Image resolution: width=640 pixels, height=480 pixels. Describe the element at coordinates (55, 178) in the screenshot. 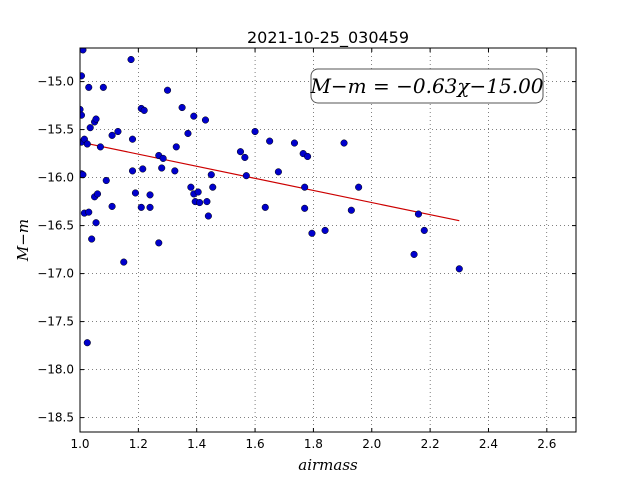

I see `y-tick-label: −16.0` at that location.